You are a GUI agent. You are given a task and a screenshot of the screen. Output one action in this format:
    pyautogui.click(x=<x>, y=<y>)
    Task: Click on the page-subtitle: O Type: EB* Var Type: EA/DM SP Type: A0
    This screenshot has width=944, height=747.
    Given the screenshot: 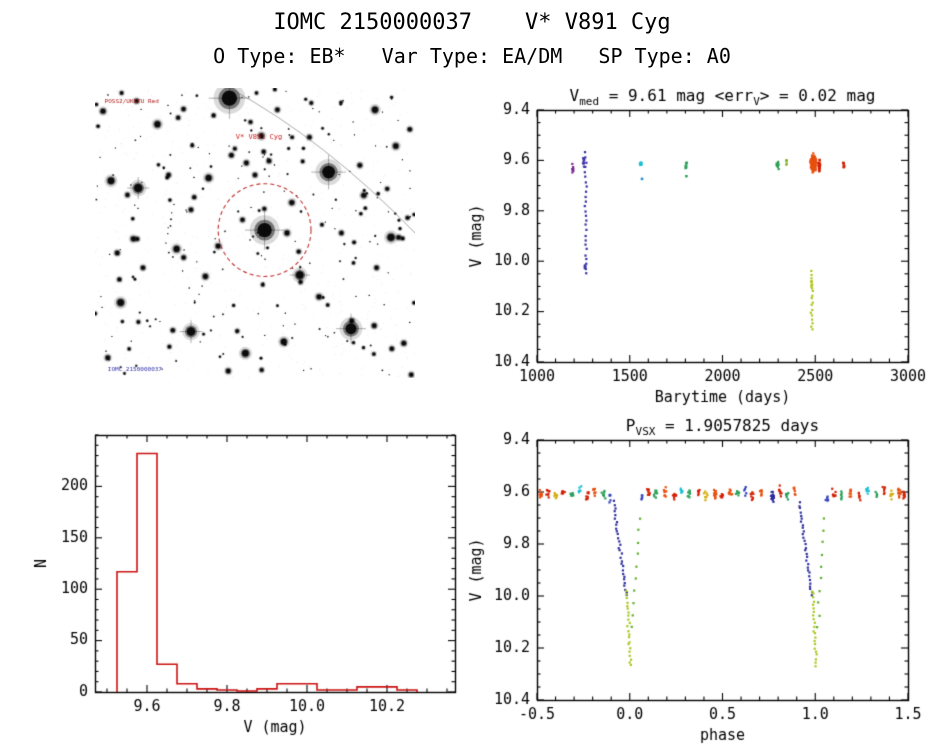 What is the action you would take?
    pyautogui.click(x=472, y=56)
    